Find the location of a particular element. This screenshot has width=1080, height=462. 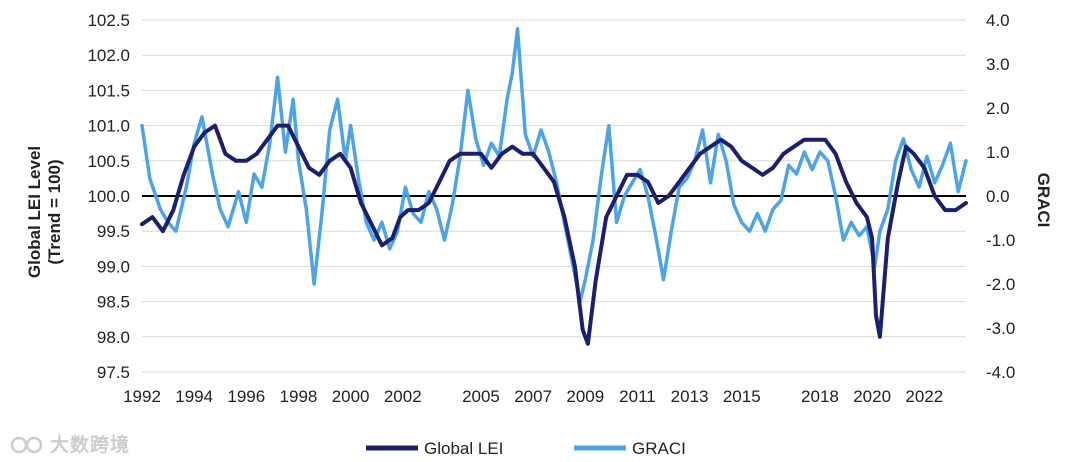

left-tick-label: 98.0 is located at coordinates (113, 337).